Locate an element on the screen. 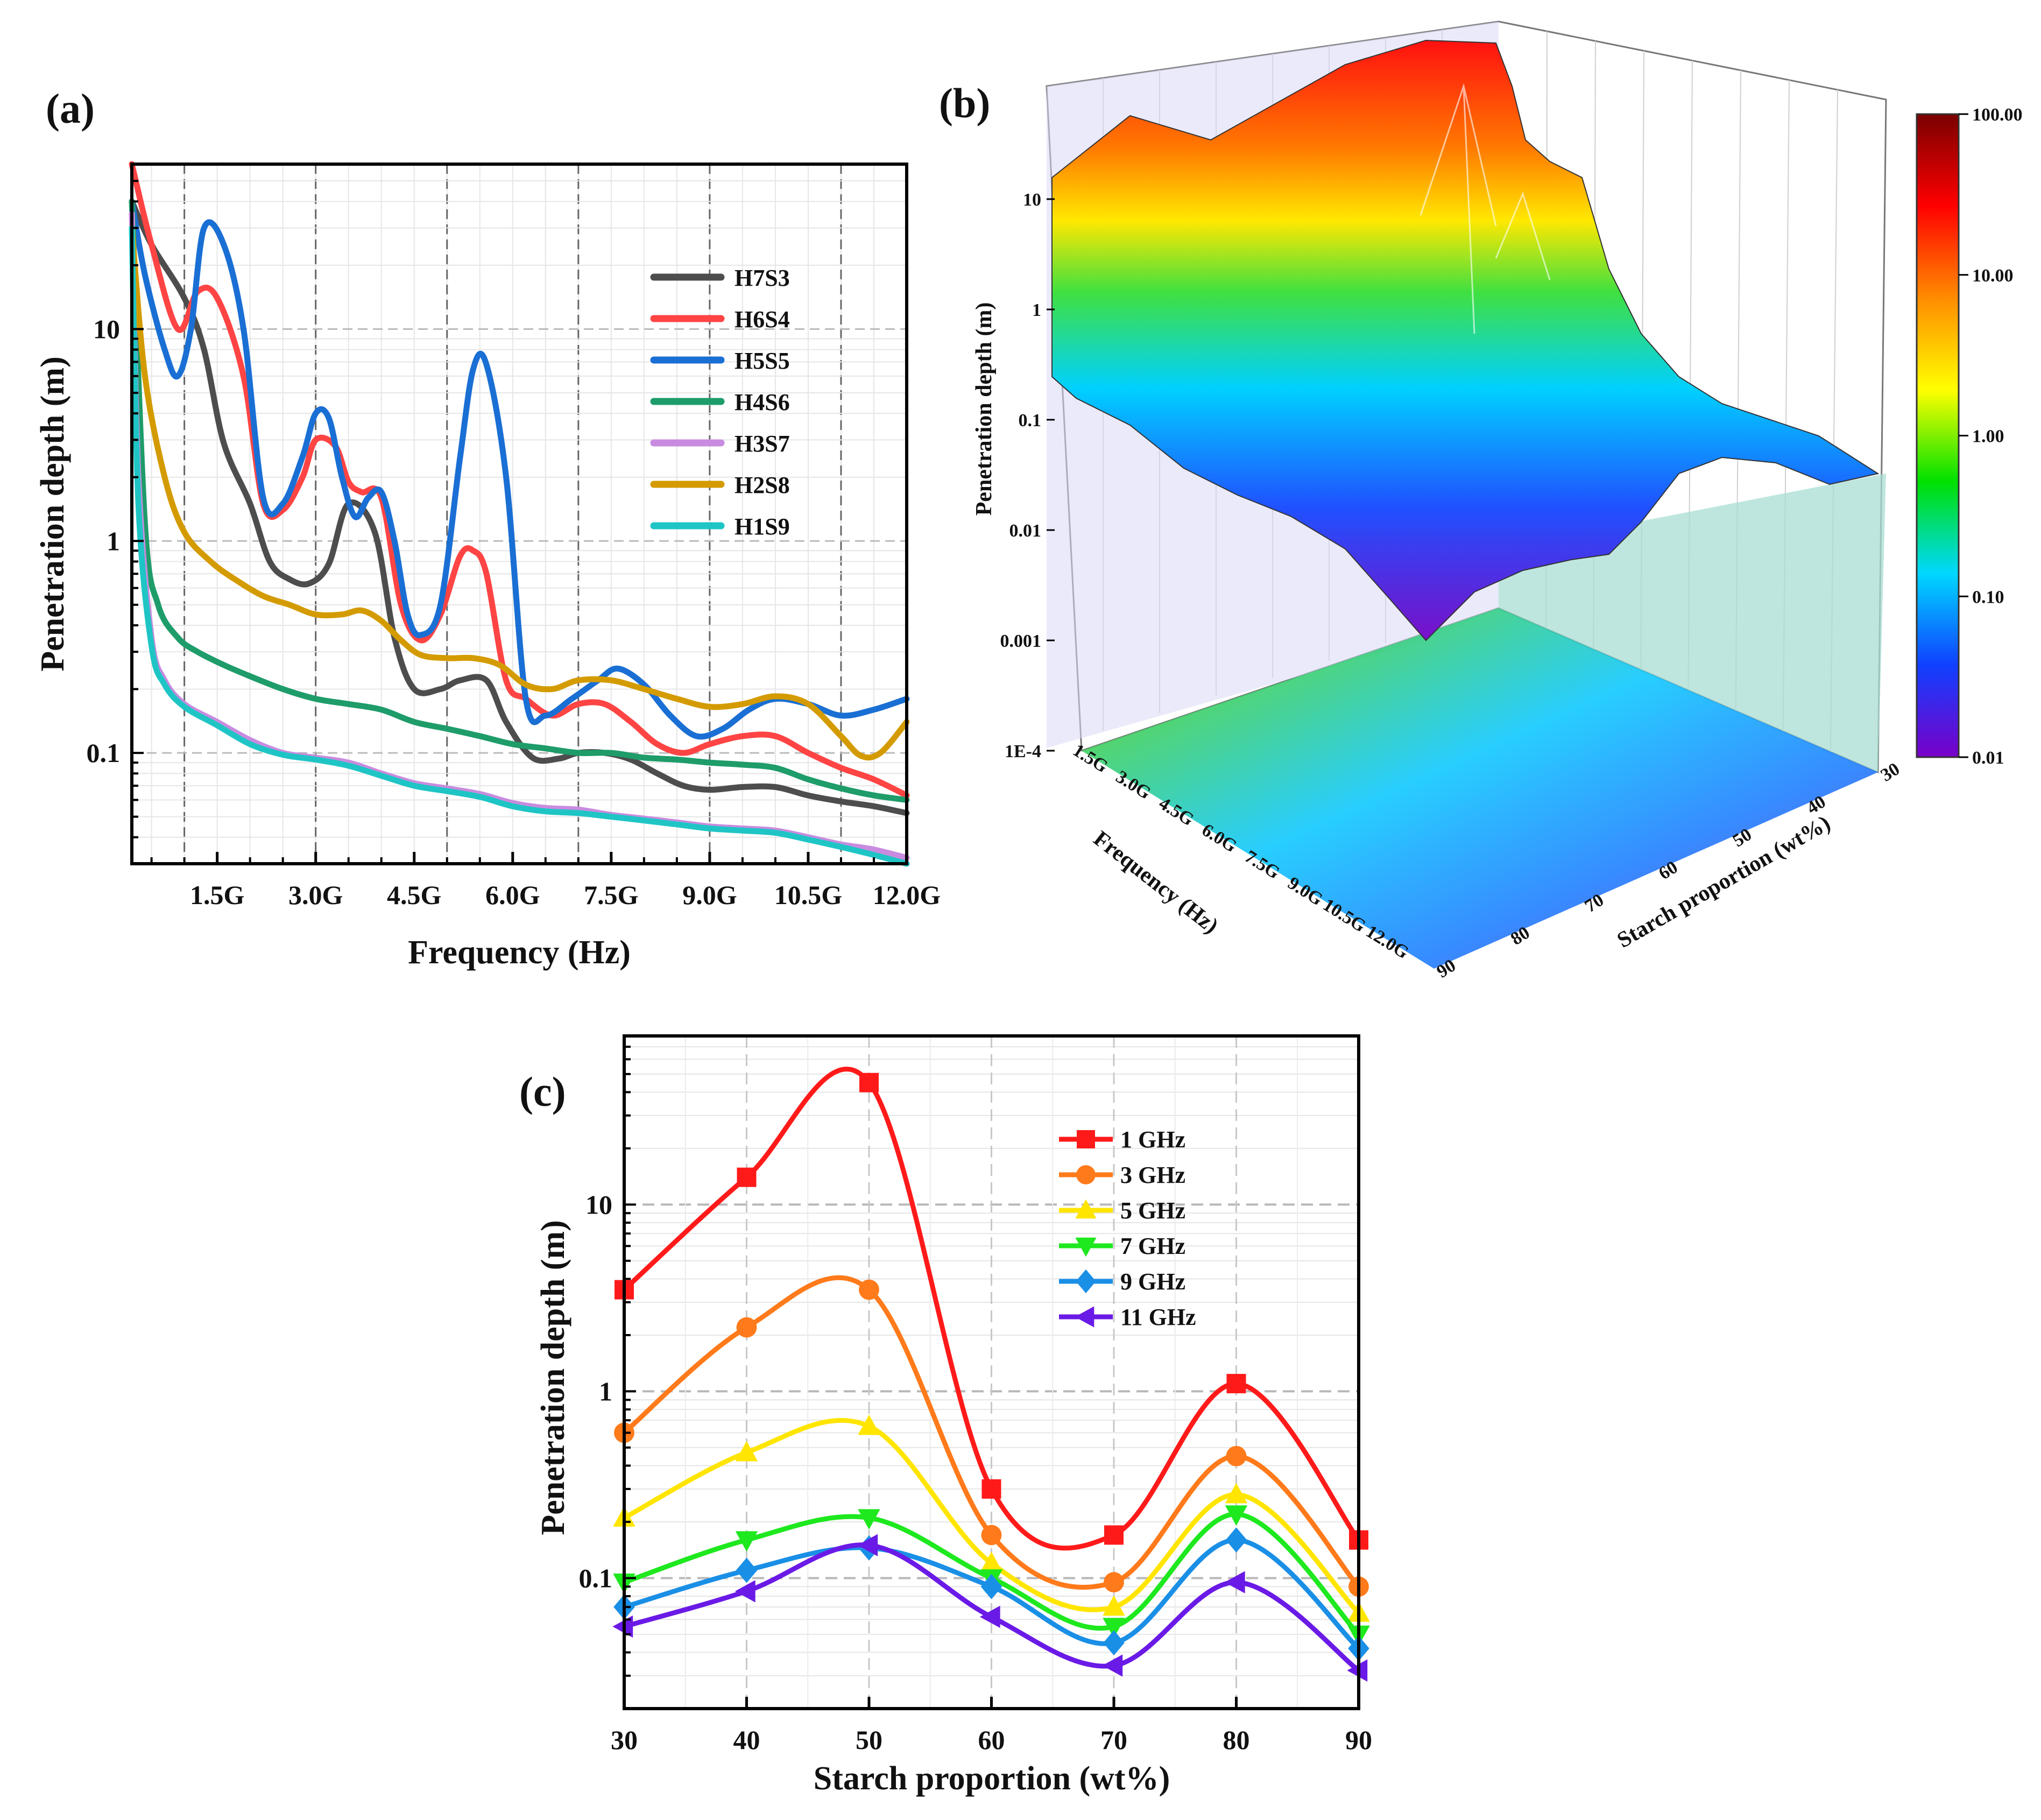 The height and width of the screenshot is (1820, 2041). legend-label: H5S5 is located at coordinates (763, 361).